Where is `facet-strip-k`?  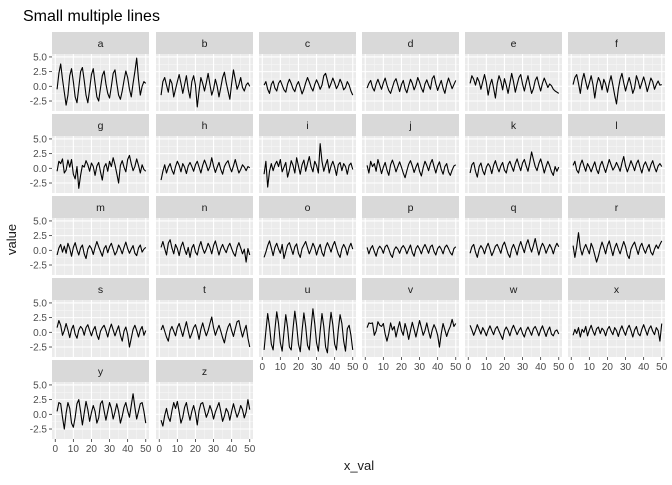 facet-strip-k is located at coordinates (513, 125).